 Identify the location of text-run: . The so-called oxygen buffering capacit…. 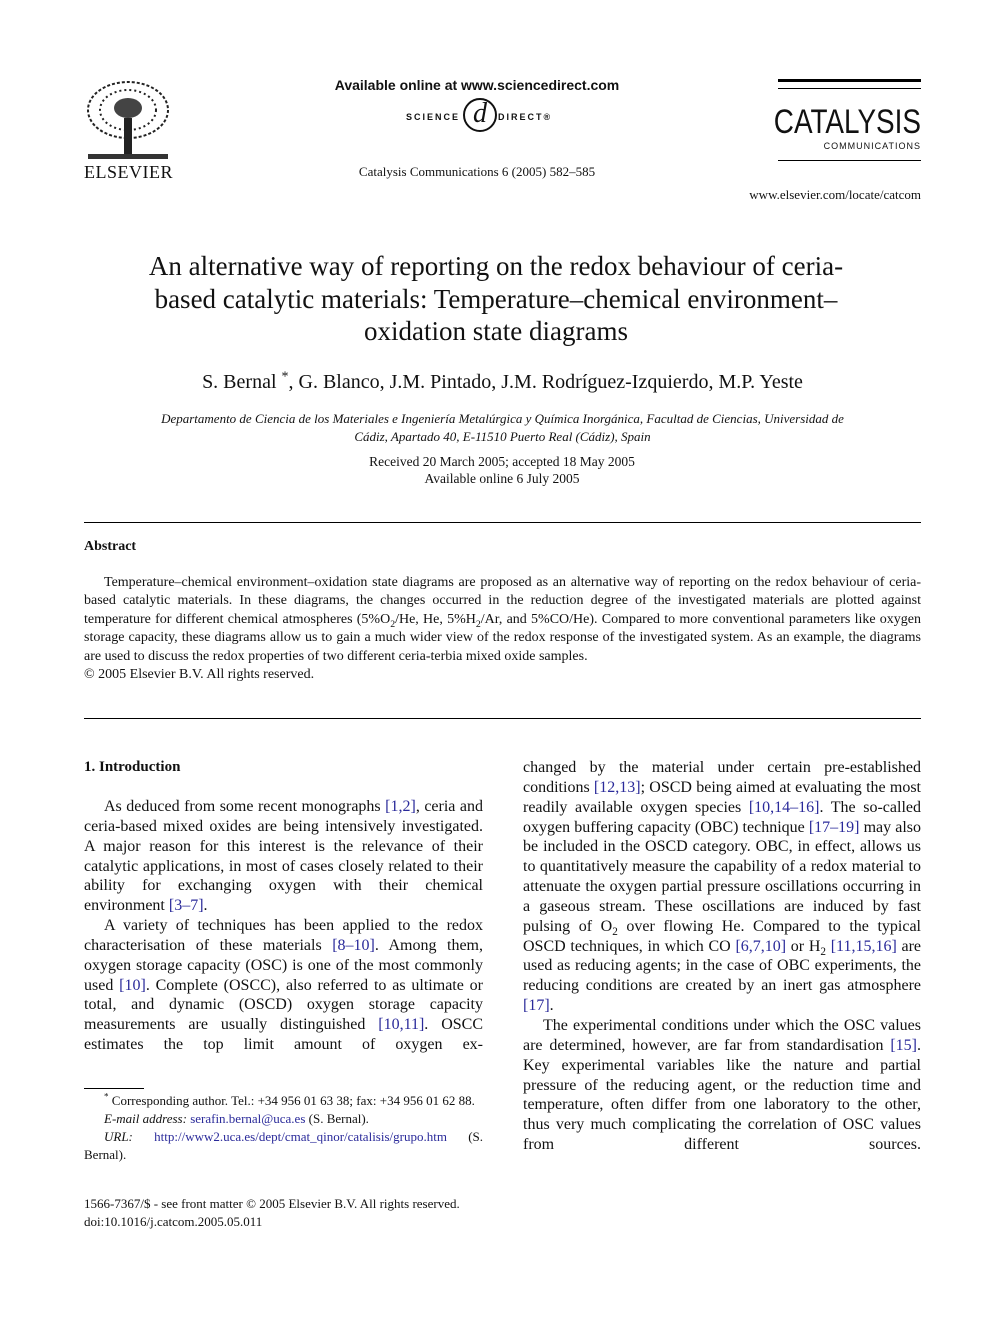
(722, 817).